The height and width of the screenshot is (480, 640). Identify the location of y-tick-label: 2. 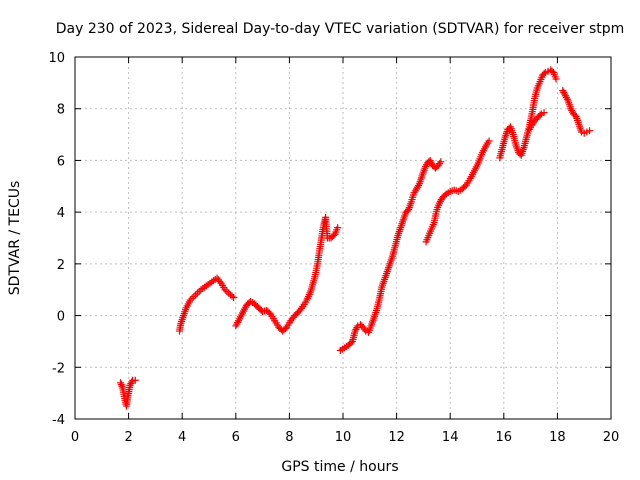
(61, 265).